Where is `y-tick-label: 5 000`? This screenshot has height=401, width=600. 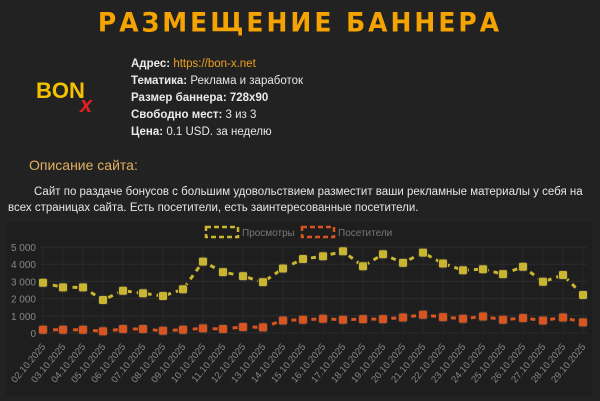
y-tick-label: 5 000 is located at coordinates (23, 248).